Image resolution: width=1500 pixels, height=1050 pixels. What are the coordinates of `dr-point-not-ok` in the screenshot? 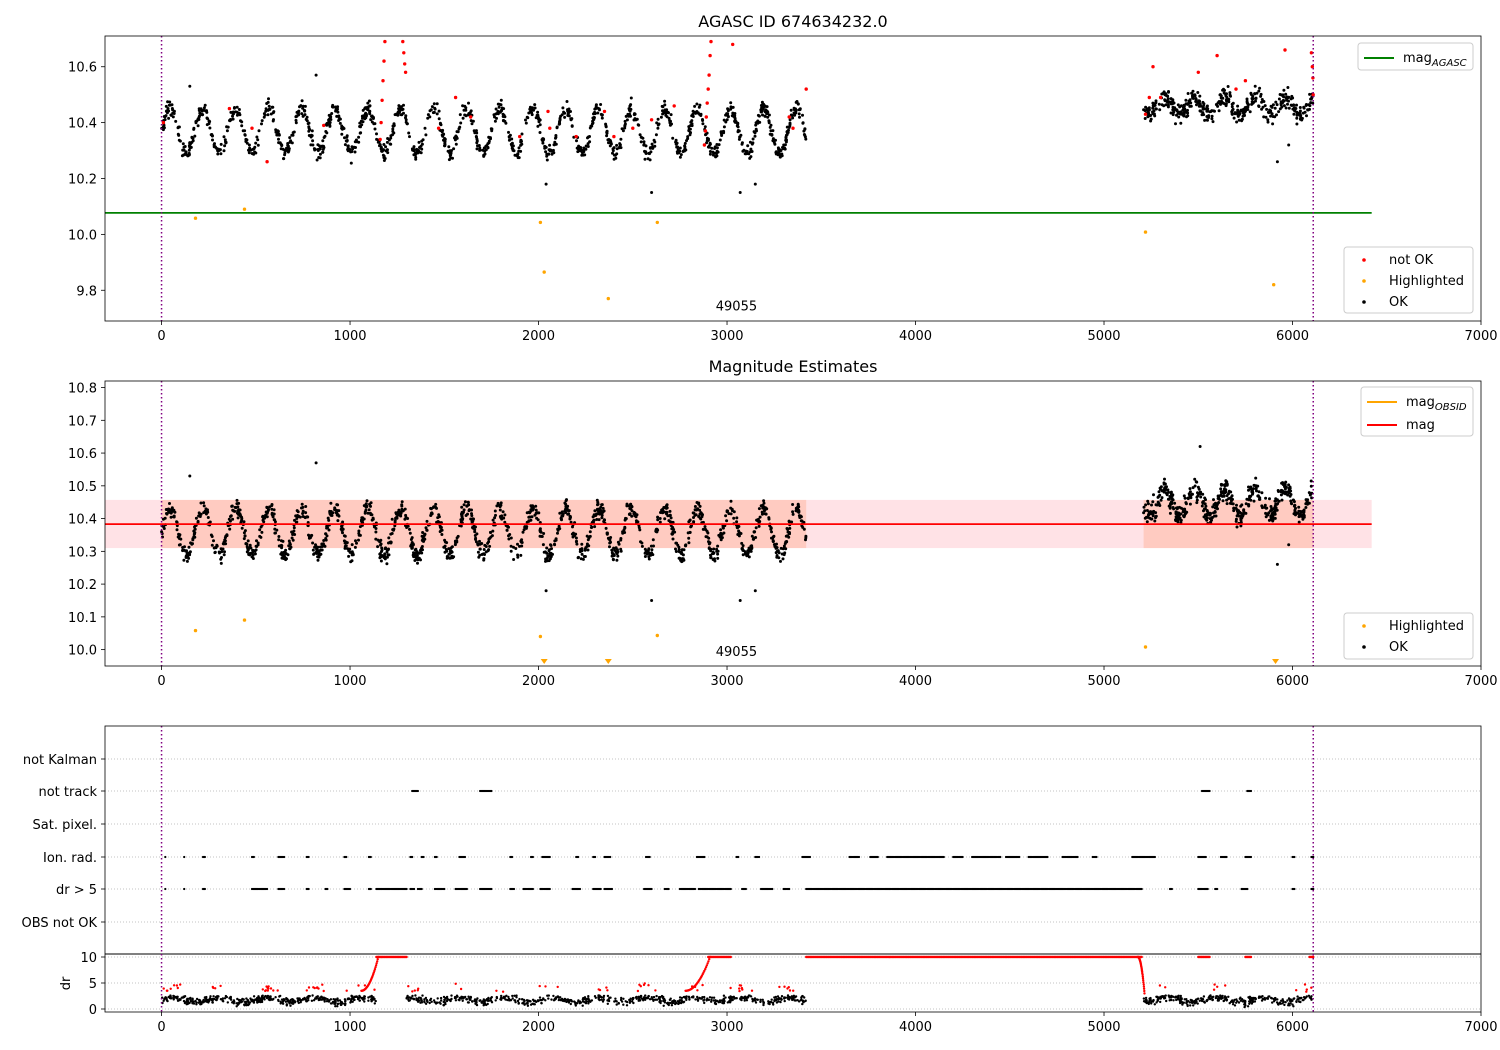 It's located at (365, 985).